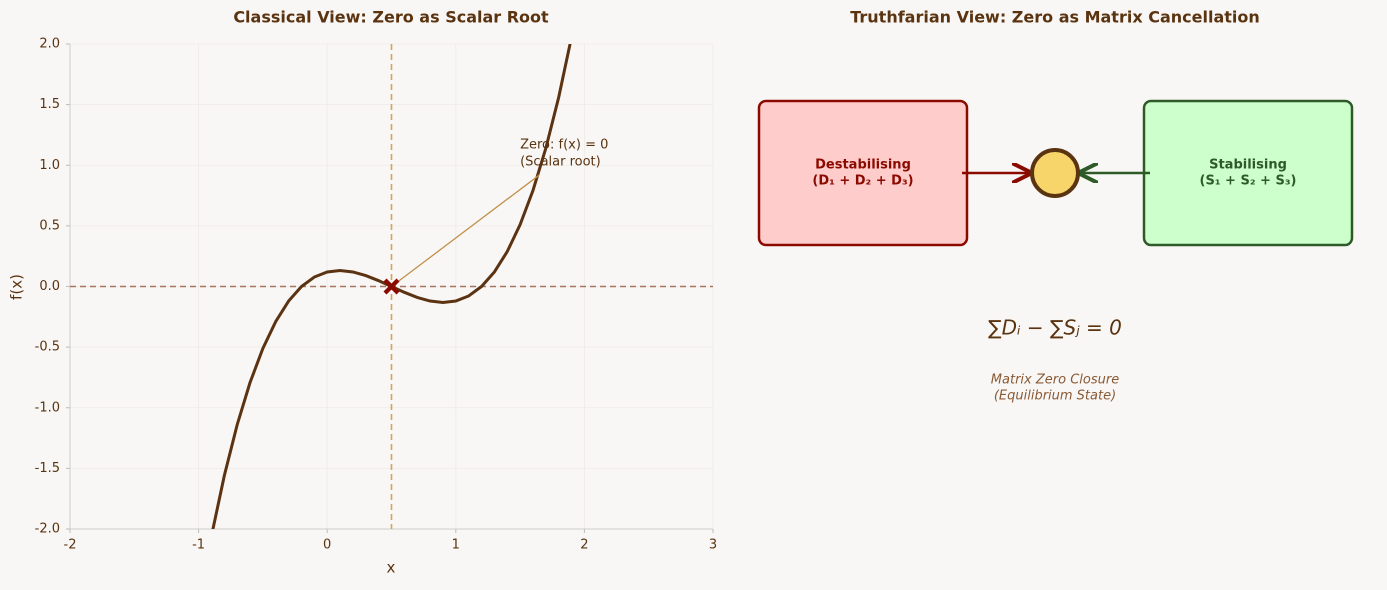 This screenshot has width=1387, height=590. Describe the element at coordinates (70, 545) in the screenshot. I see `x-tick-label: -2` at that location.